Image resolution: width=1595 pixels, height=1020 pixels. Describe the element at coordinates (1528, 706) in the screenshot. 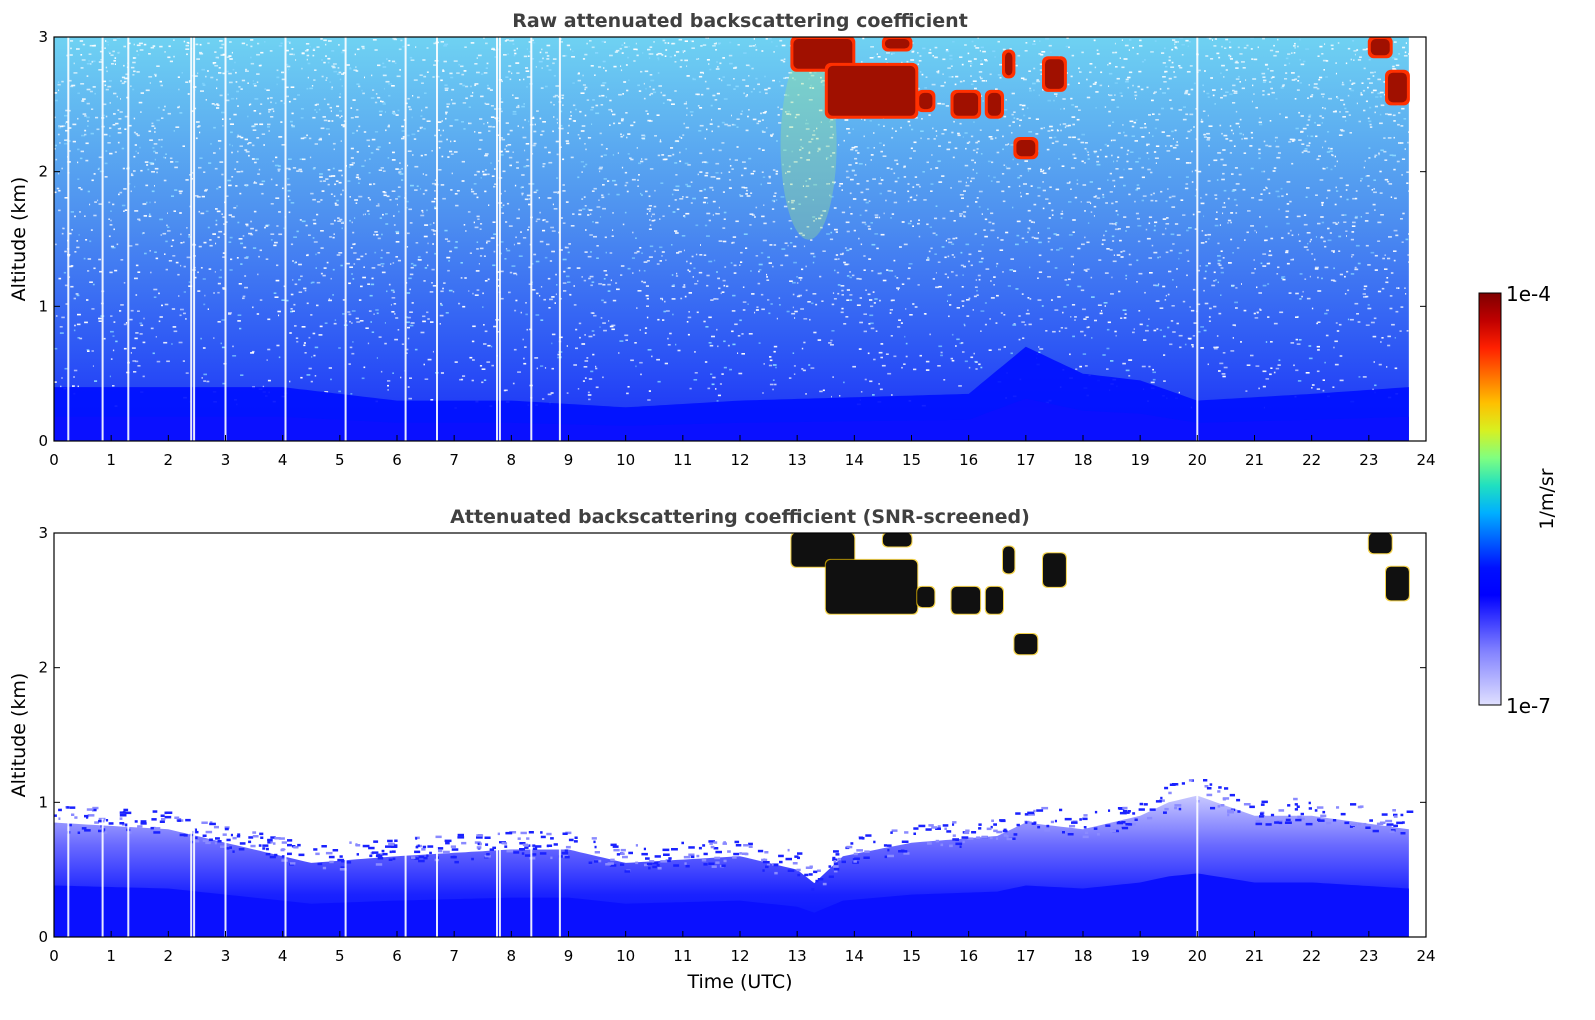

I see `colorbar-min-label: 1e-7` at that location.